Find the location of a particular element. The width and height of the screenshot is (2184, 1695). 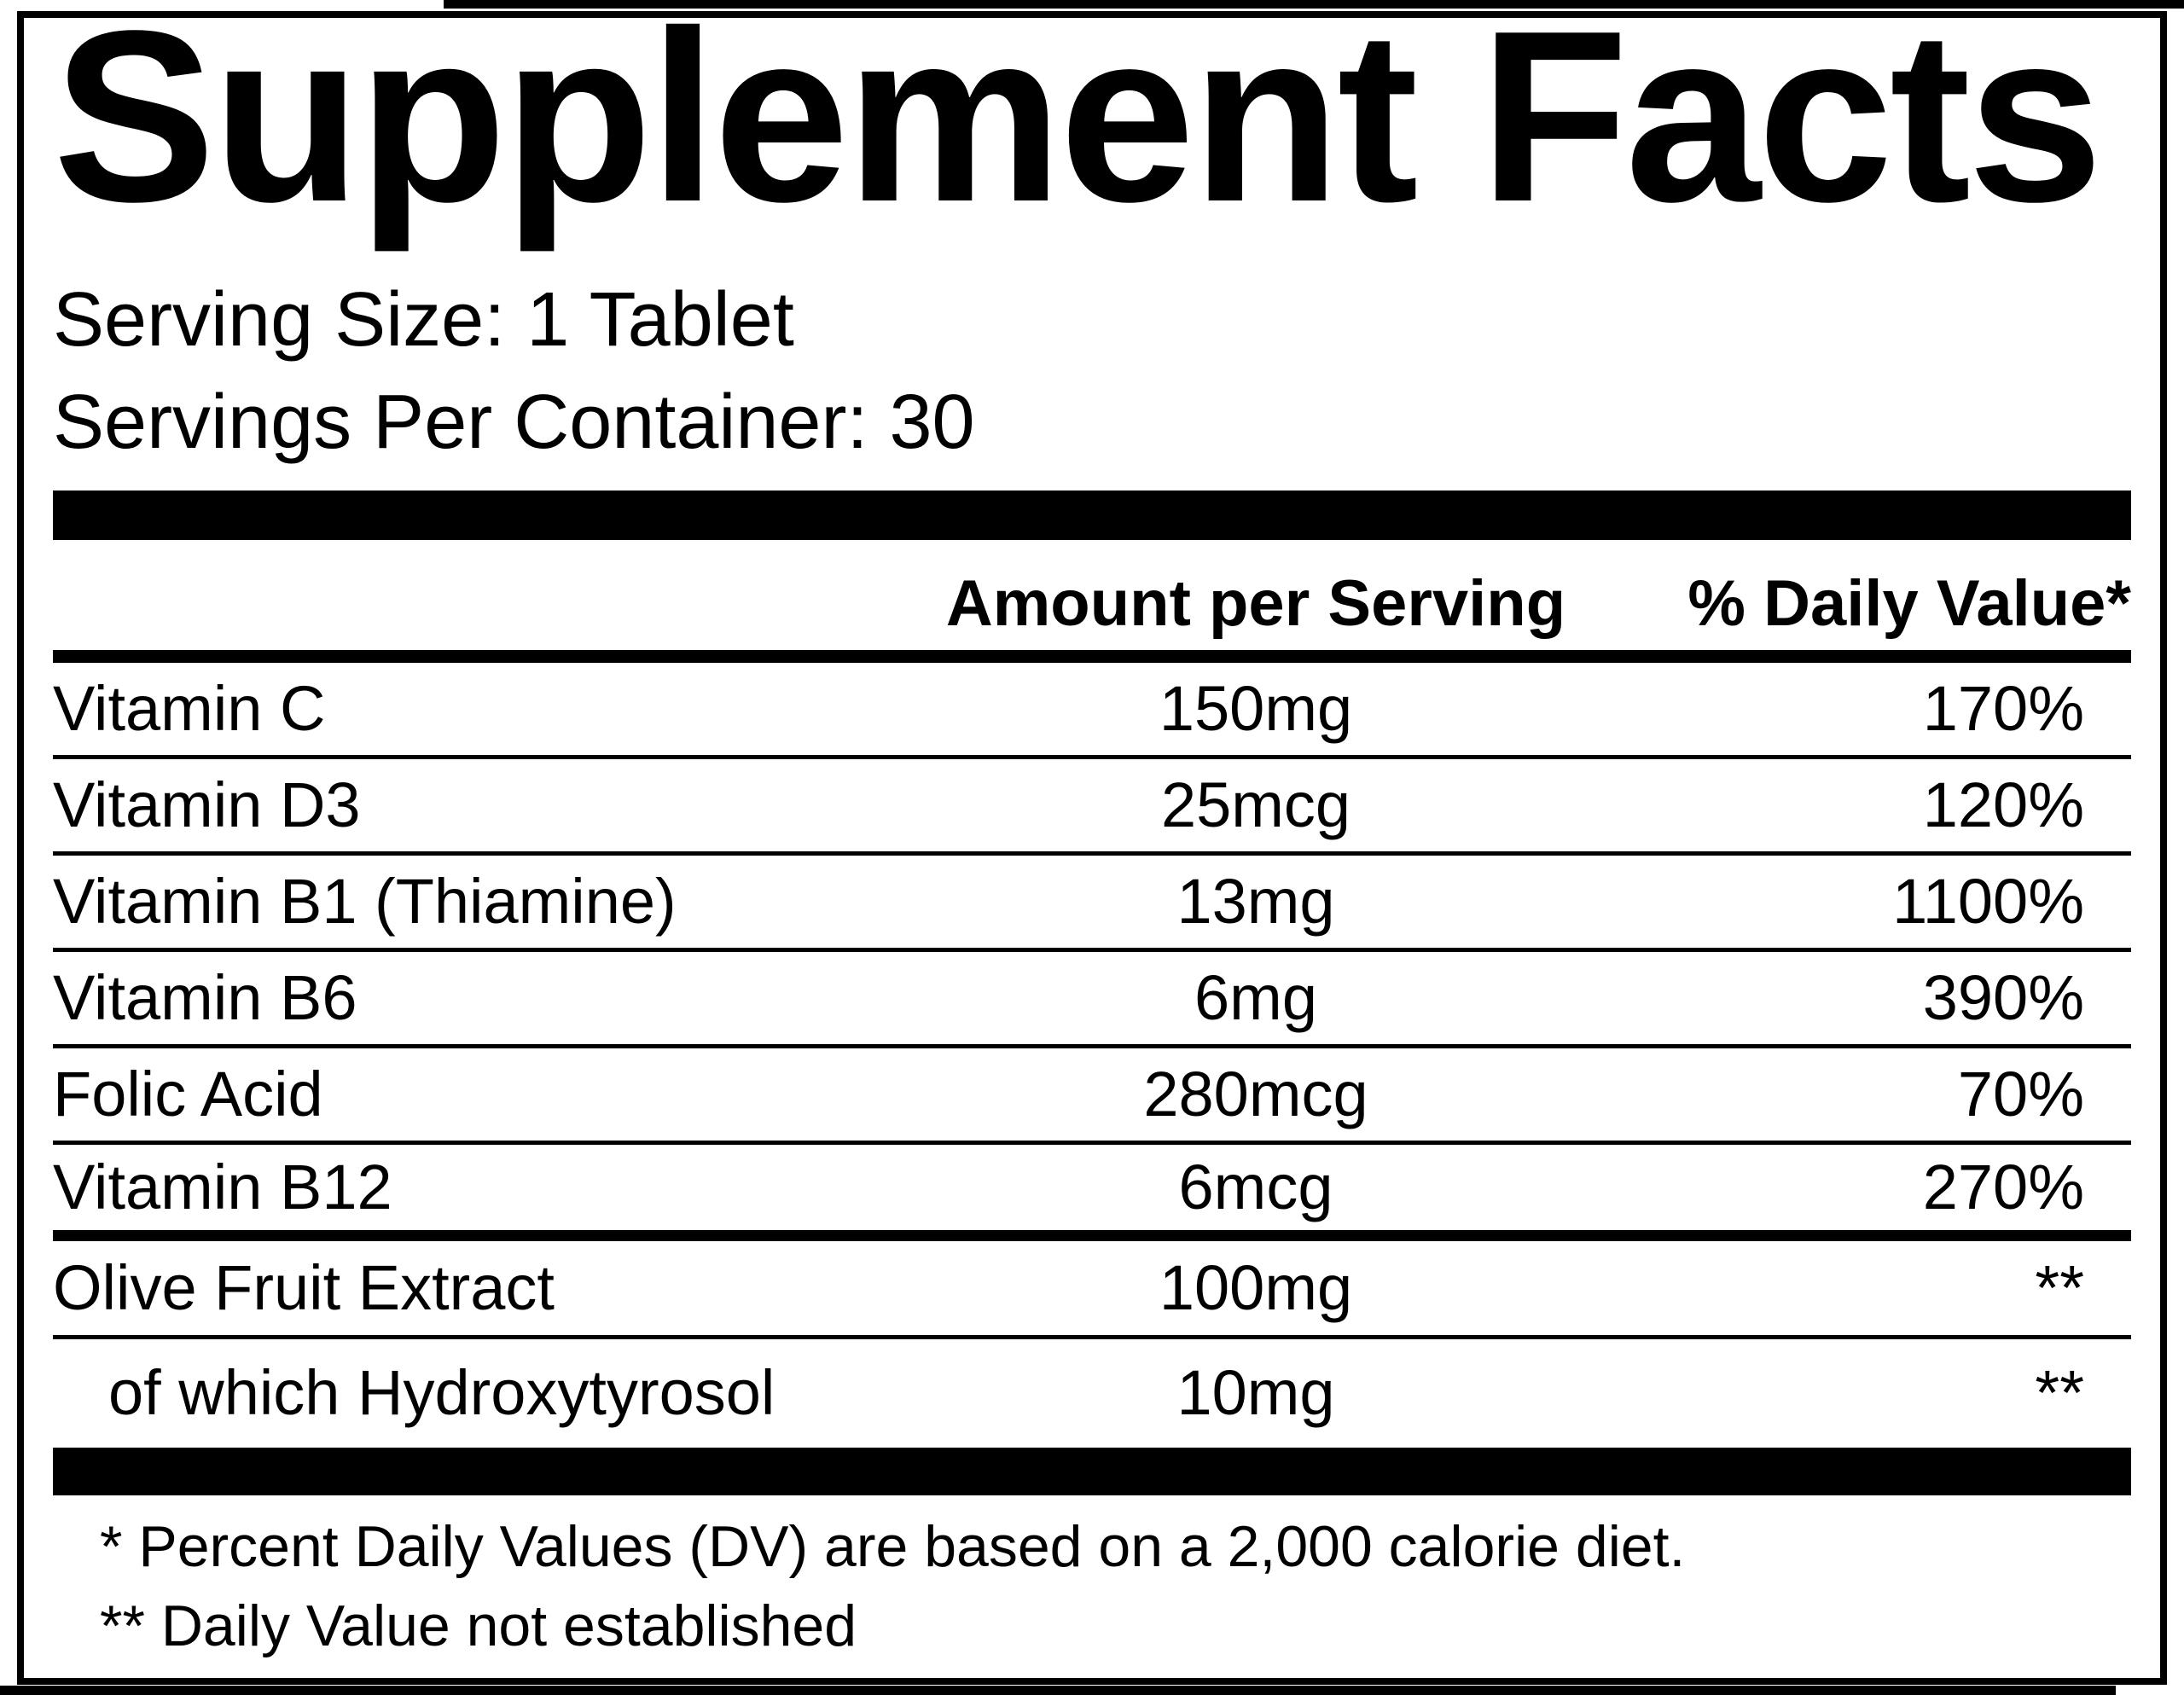

table-row-folic-acid: Folic Acid 280mcg 70% is located at coordinates (1092, 1096).